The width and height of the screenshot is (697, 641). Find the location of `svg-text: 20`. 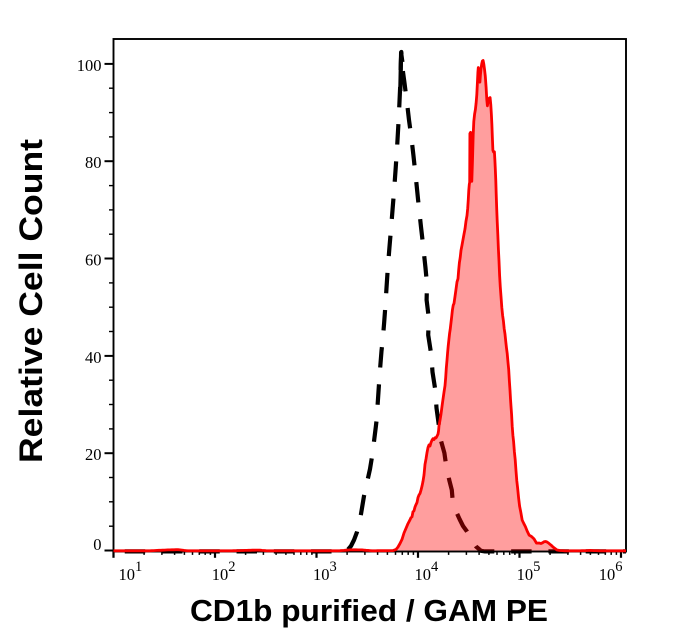

svg-text: 20 is located at coordinates (93, 454).